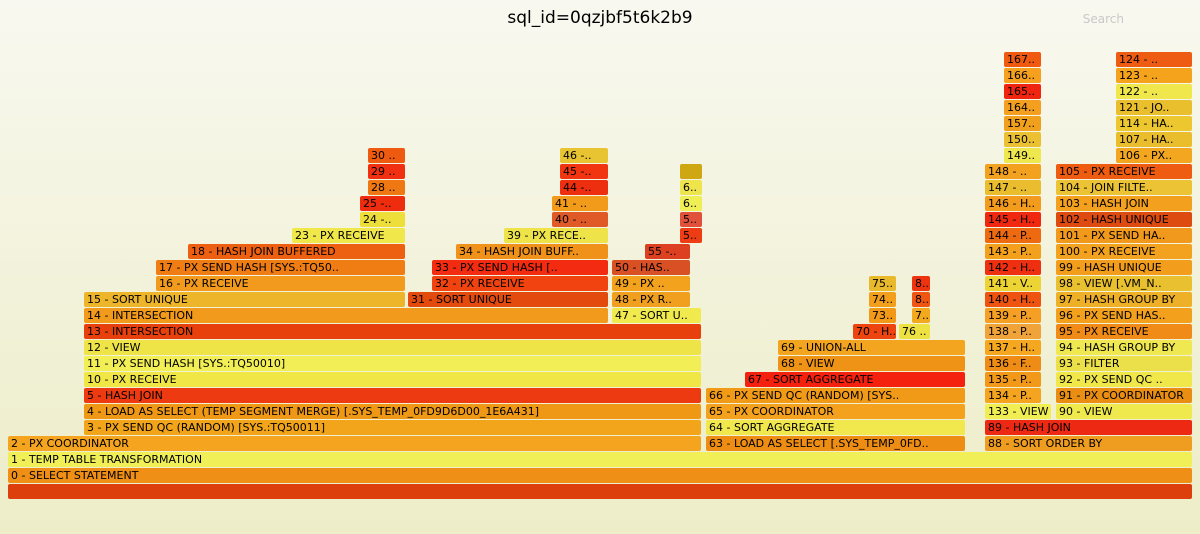  Describe the element at coordinates (914, 331) in the screenshot. I see `flame-frame: 76 ..` at that location.